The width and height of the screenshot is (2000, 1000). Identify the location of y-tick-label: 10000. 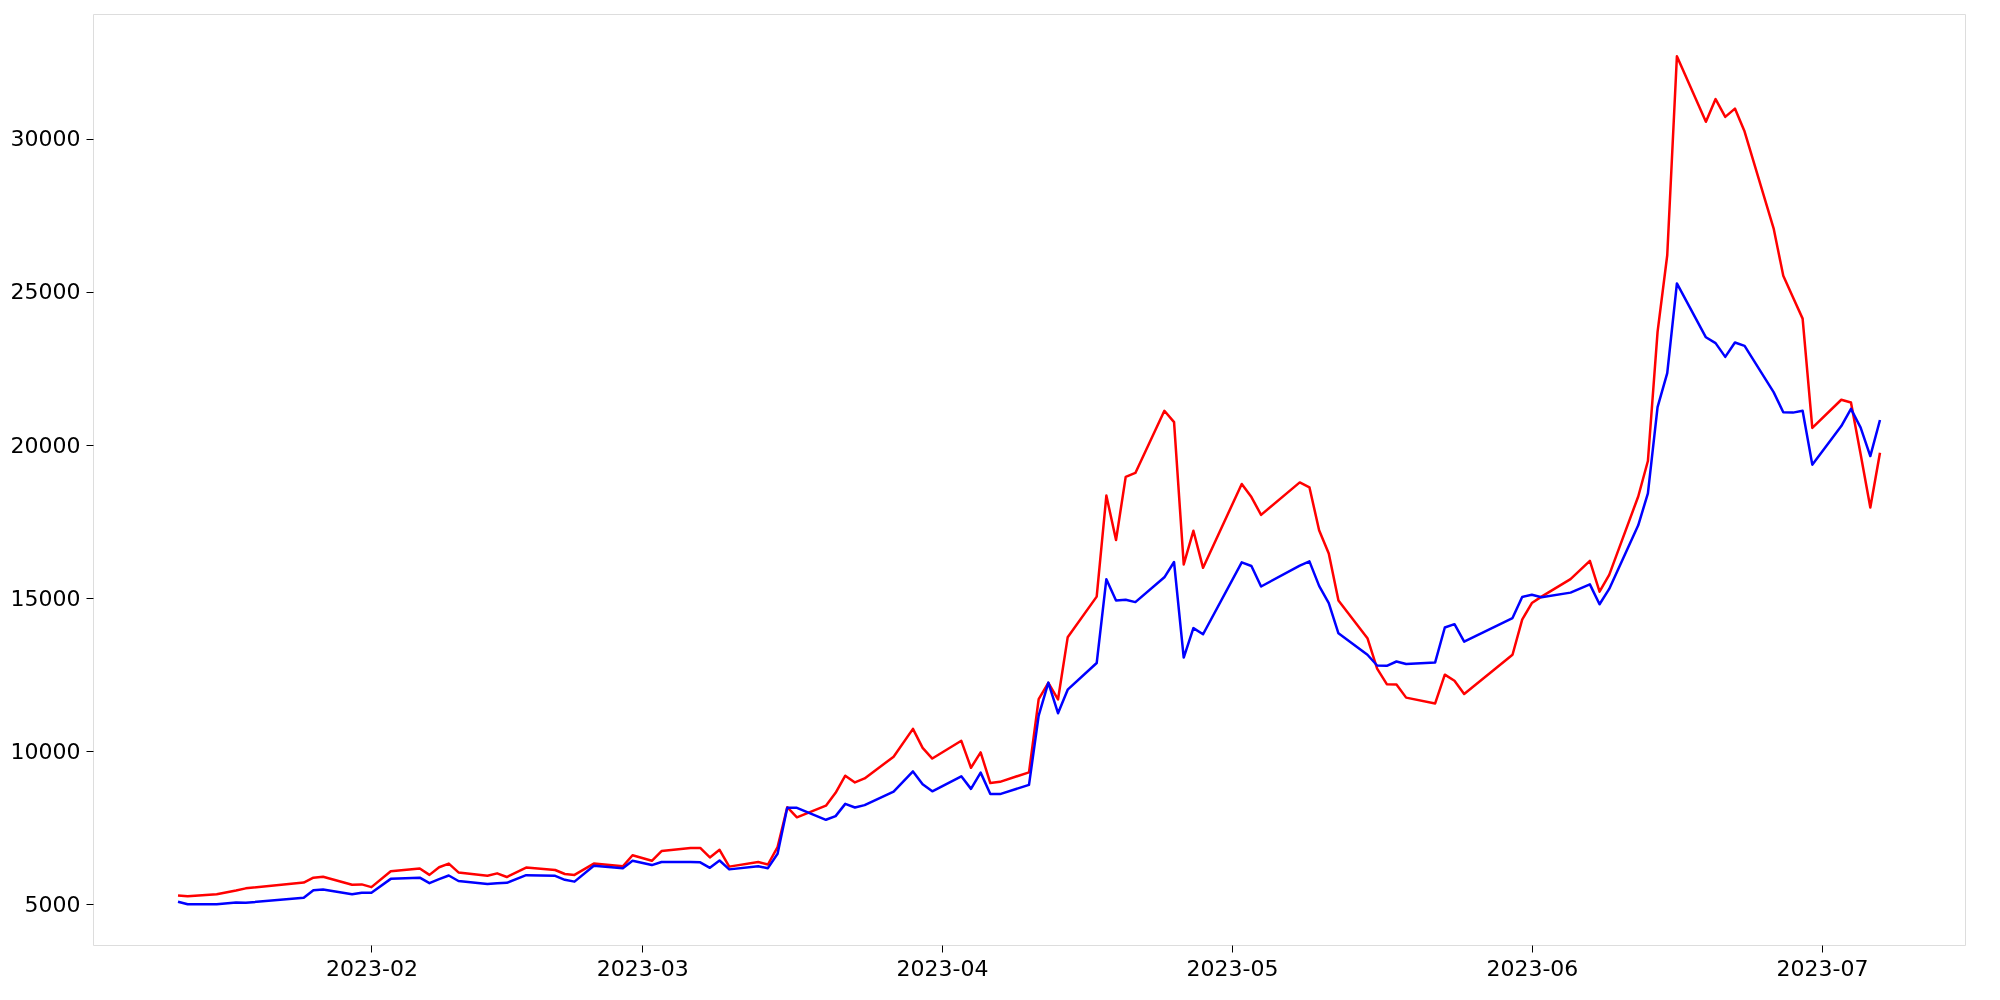
(45, 751).